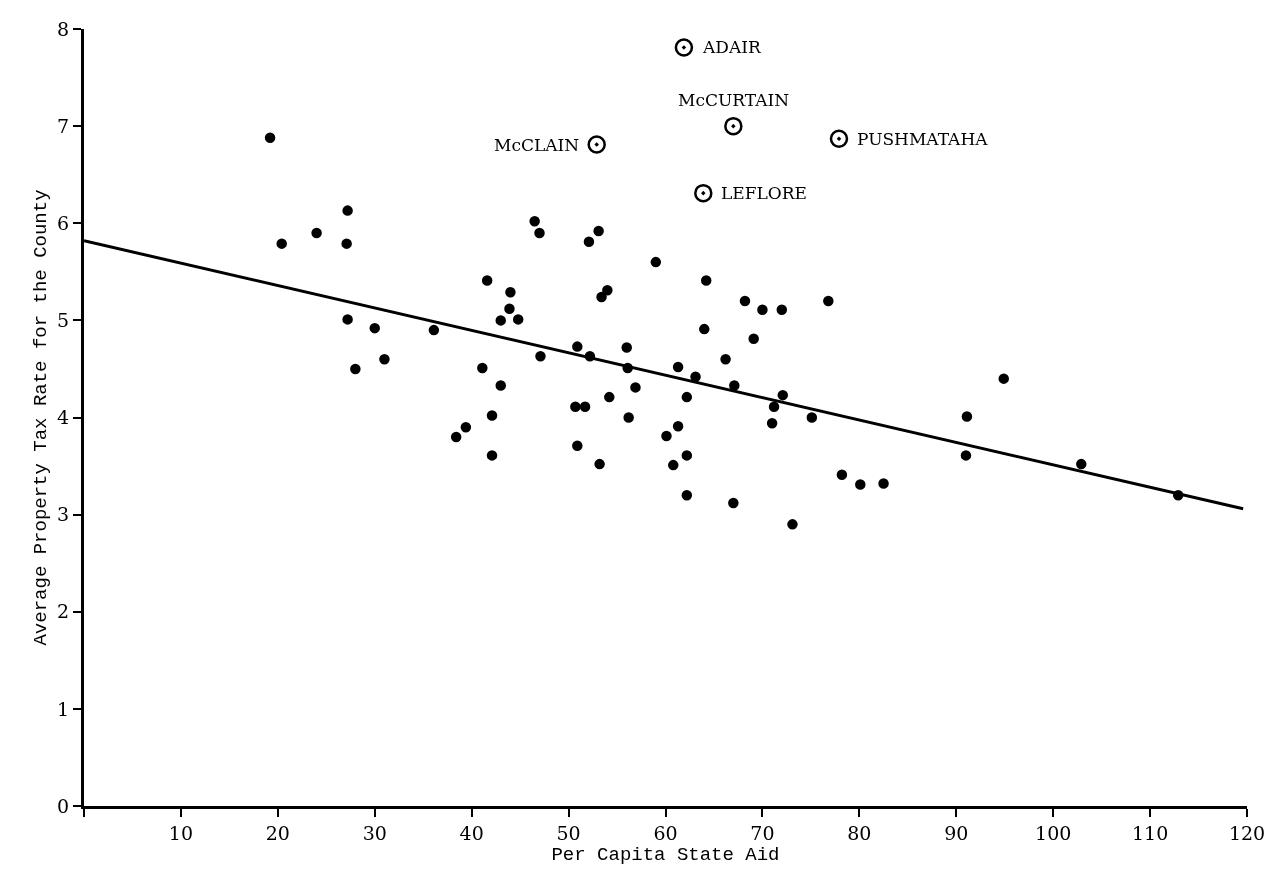  I want to click on x-tick-label: 110, so click(1150, 832).